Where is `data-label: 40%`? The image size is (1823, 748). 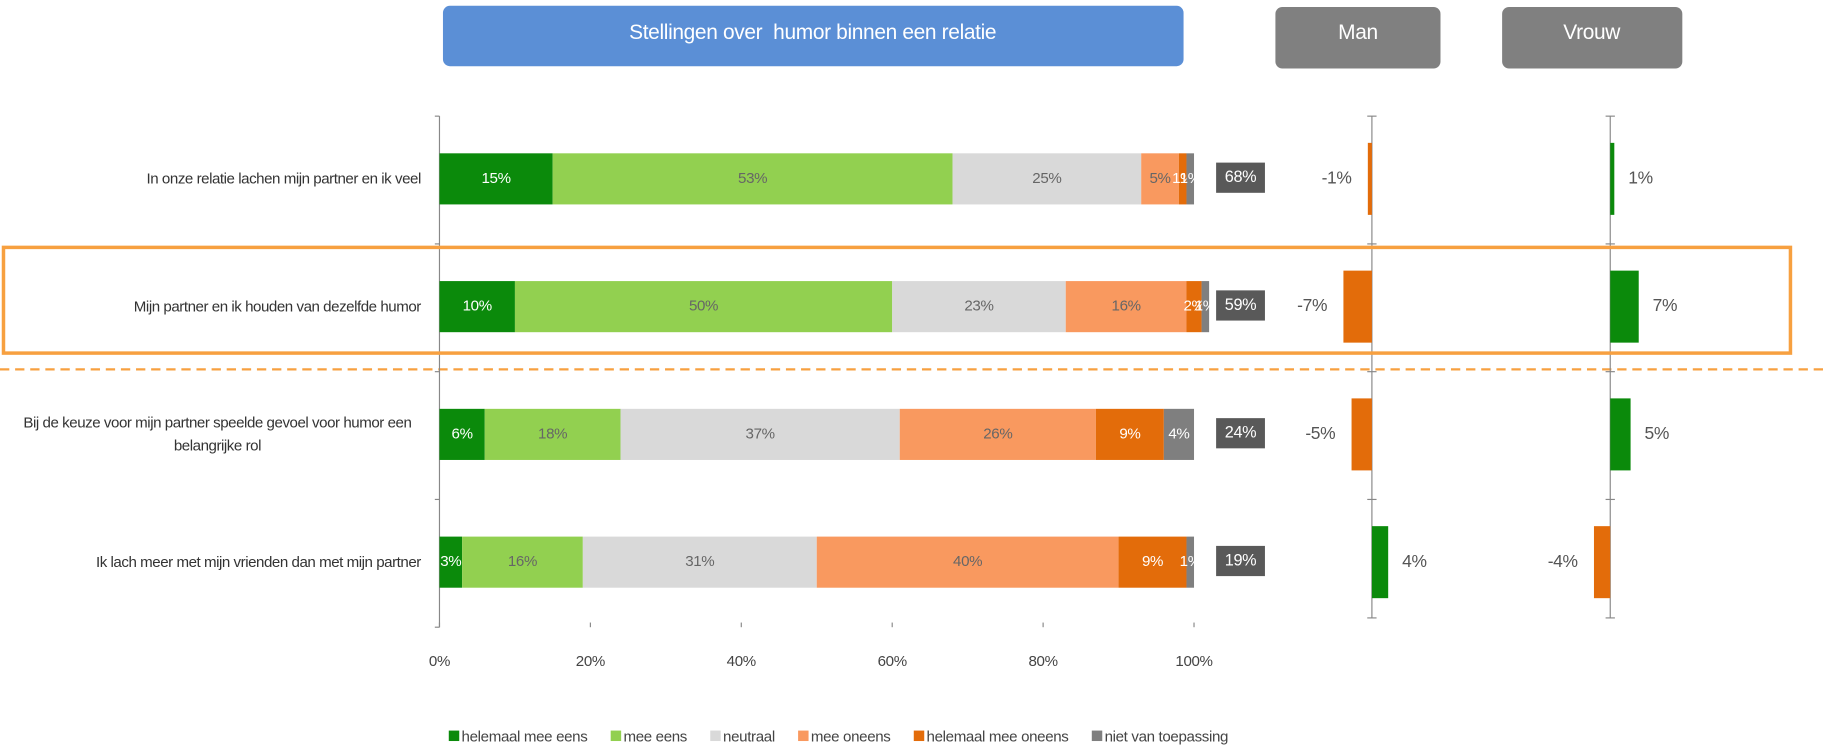 data-label: 40% is located at coordinates (967, 561).